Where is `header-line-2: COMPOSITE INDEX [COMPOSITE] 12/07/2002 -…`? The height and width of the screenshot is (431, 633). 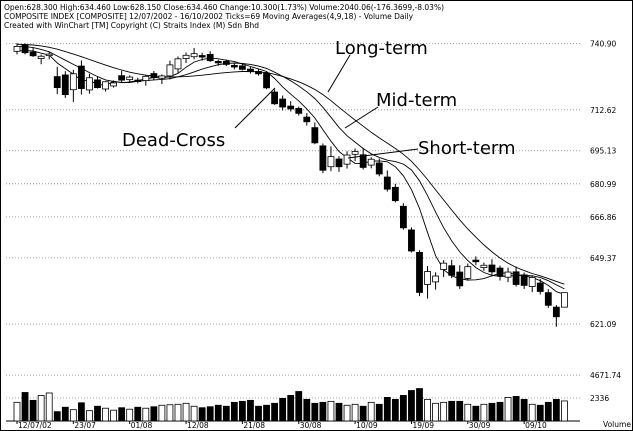
header-line-2: COMPOSITE INDEX [COMPOSITE] 12/07/2002 -… is located at coordinates (209, 16).